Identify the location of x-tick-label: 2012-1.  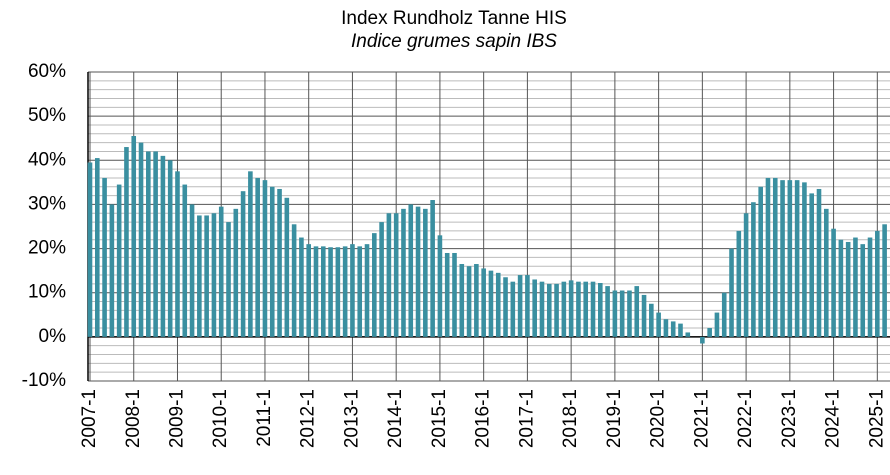
(308, 418).